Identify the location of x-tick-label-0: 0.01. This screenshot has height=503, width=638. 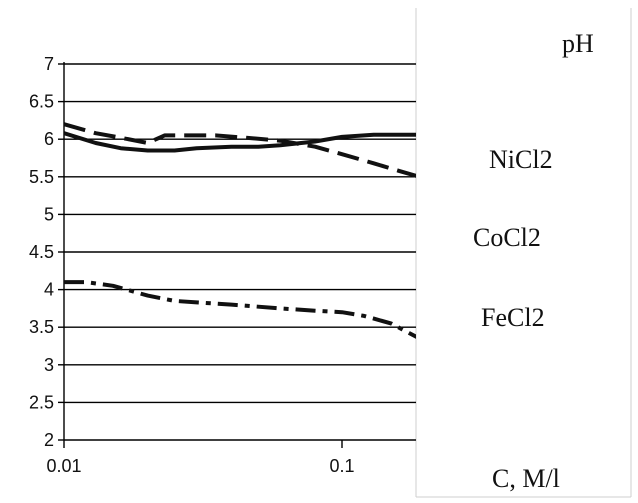
(63, 466).